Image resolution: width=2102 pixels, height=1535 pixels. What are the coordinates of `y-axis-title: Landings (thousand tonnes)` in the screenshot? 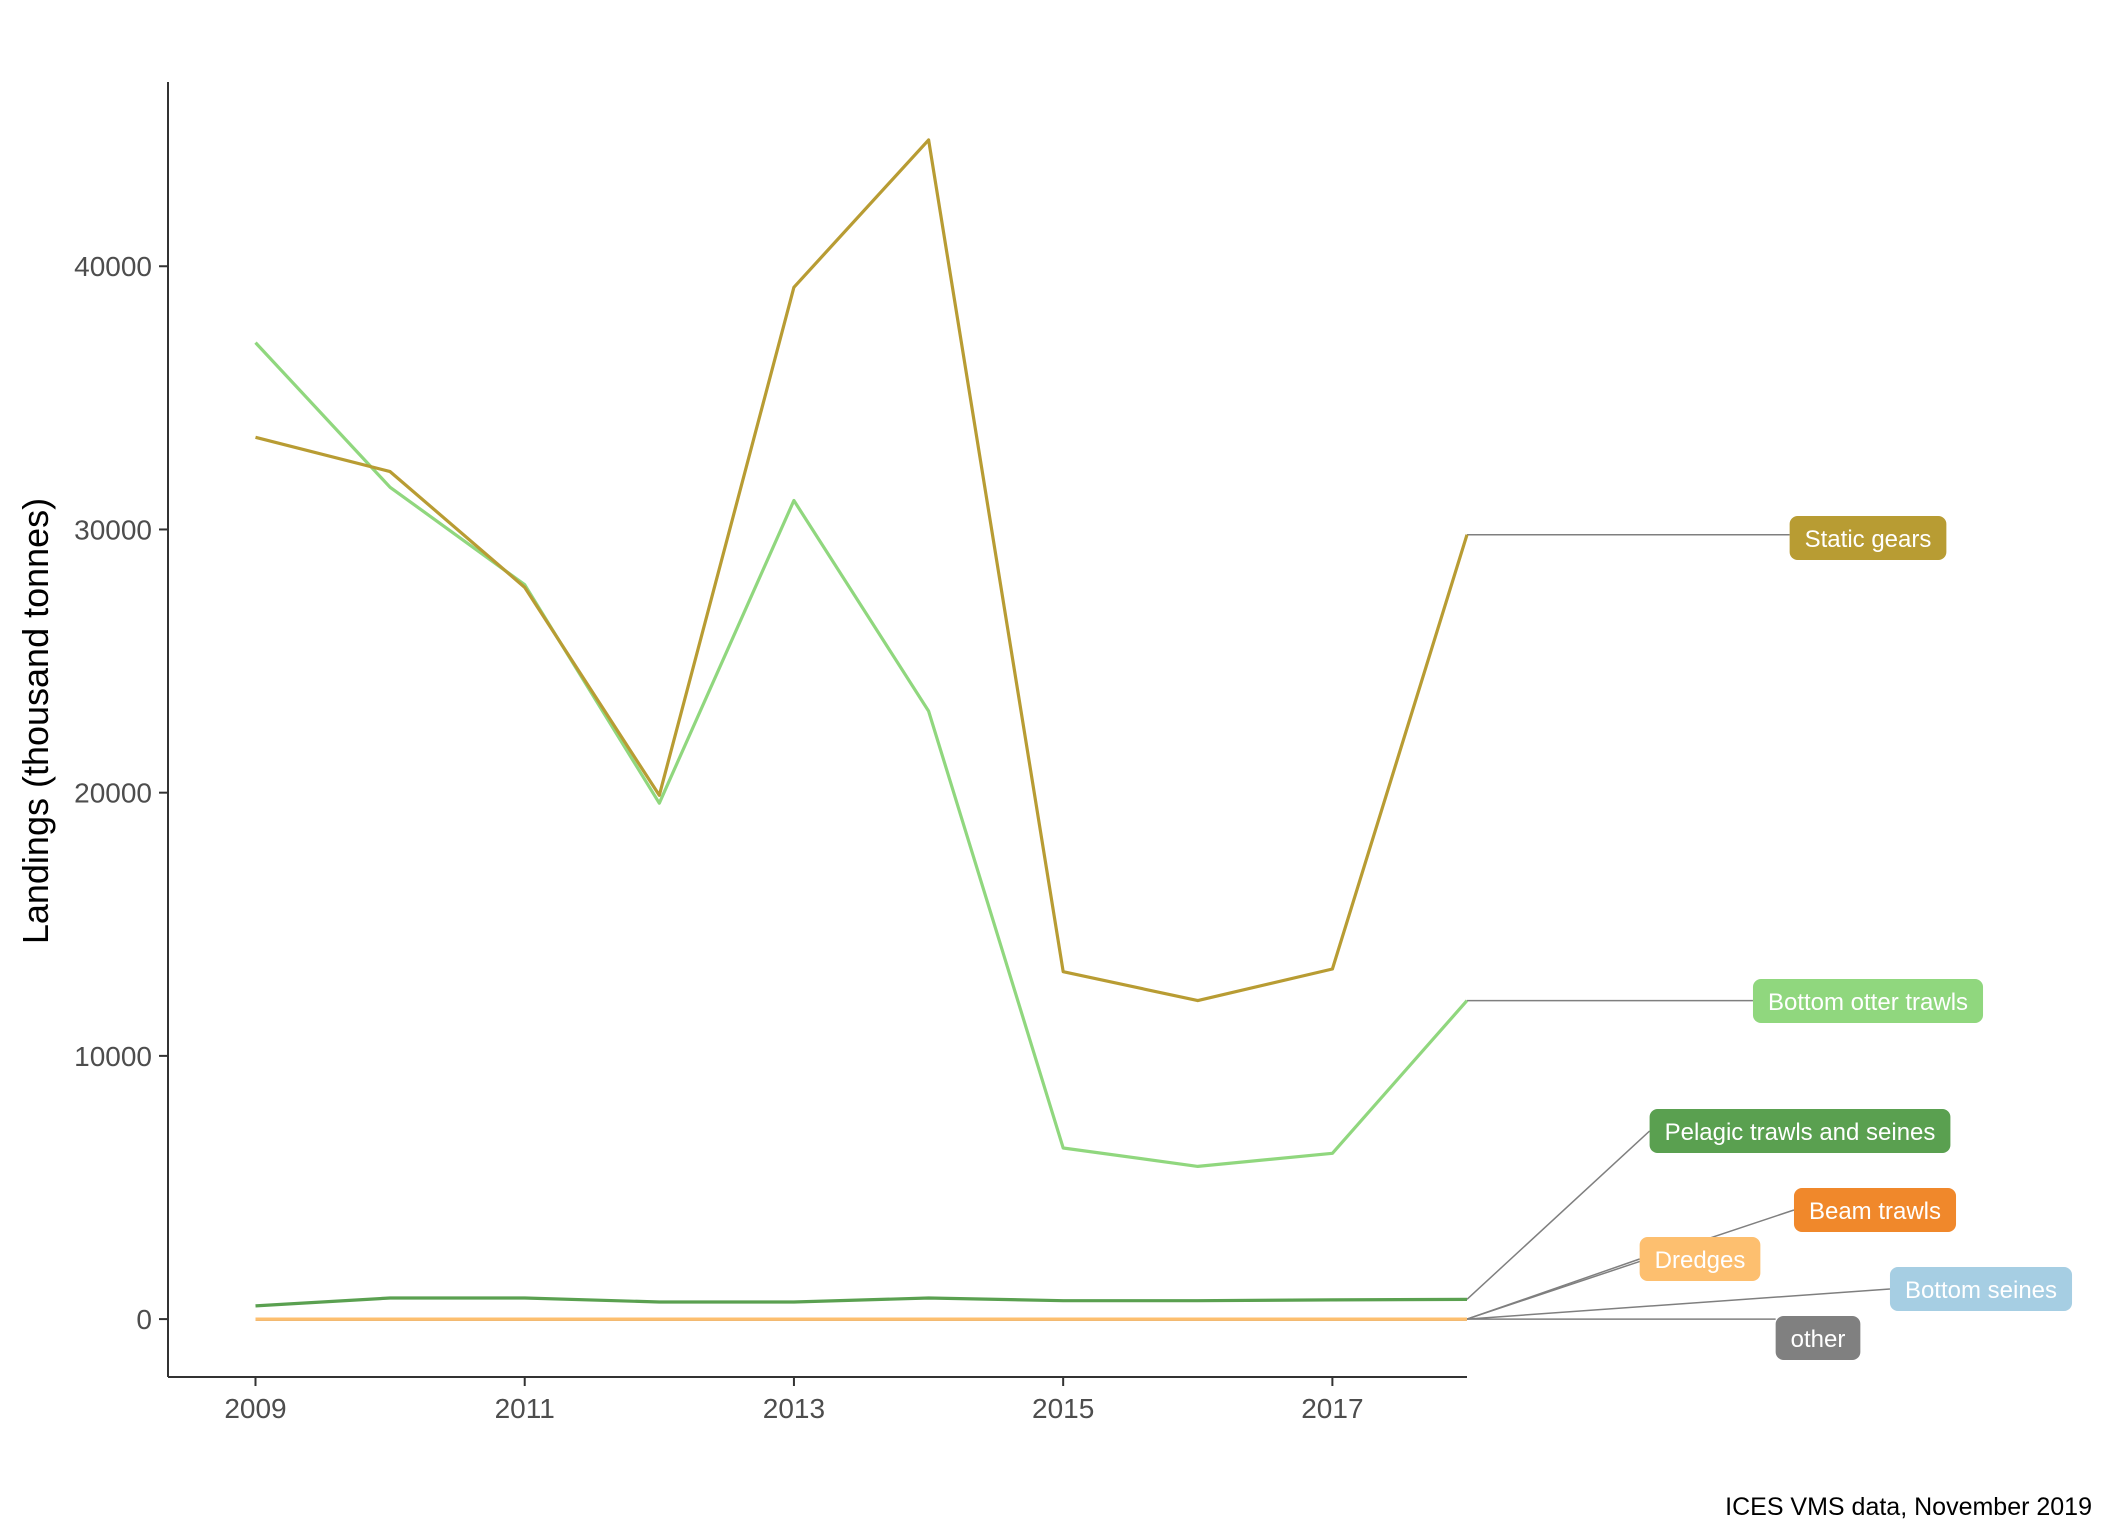 It's located at (35, 721).